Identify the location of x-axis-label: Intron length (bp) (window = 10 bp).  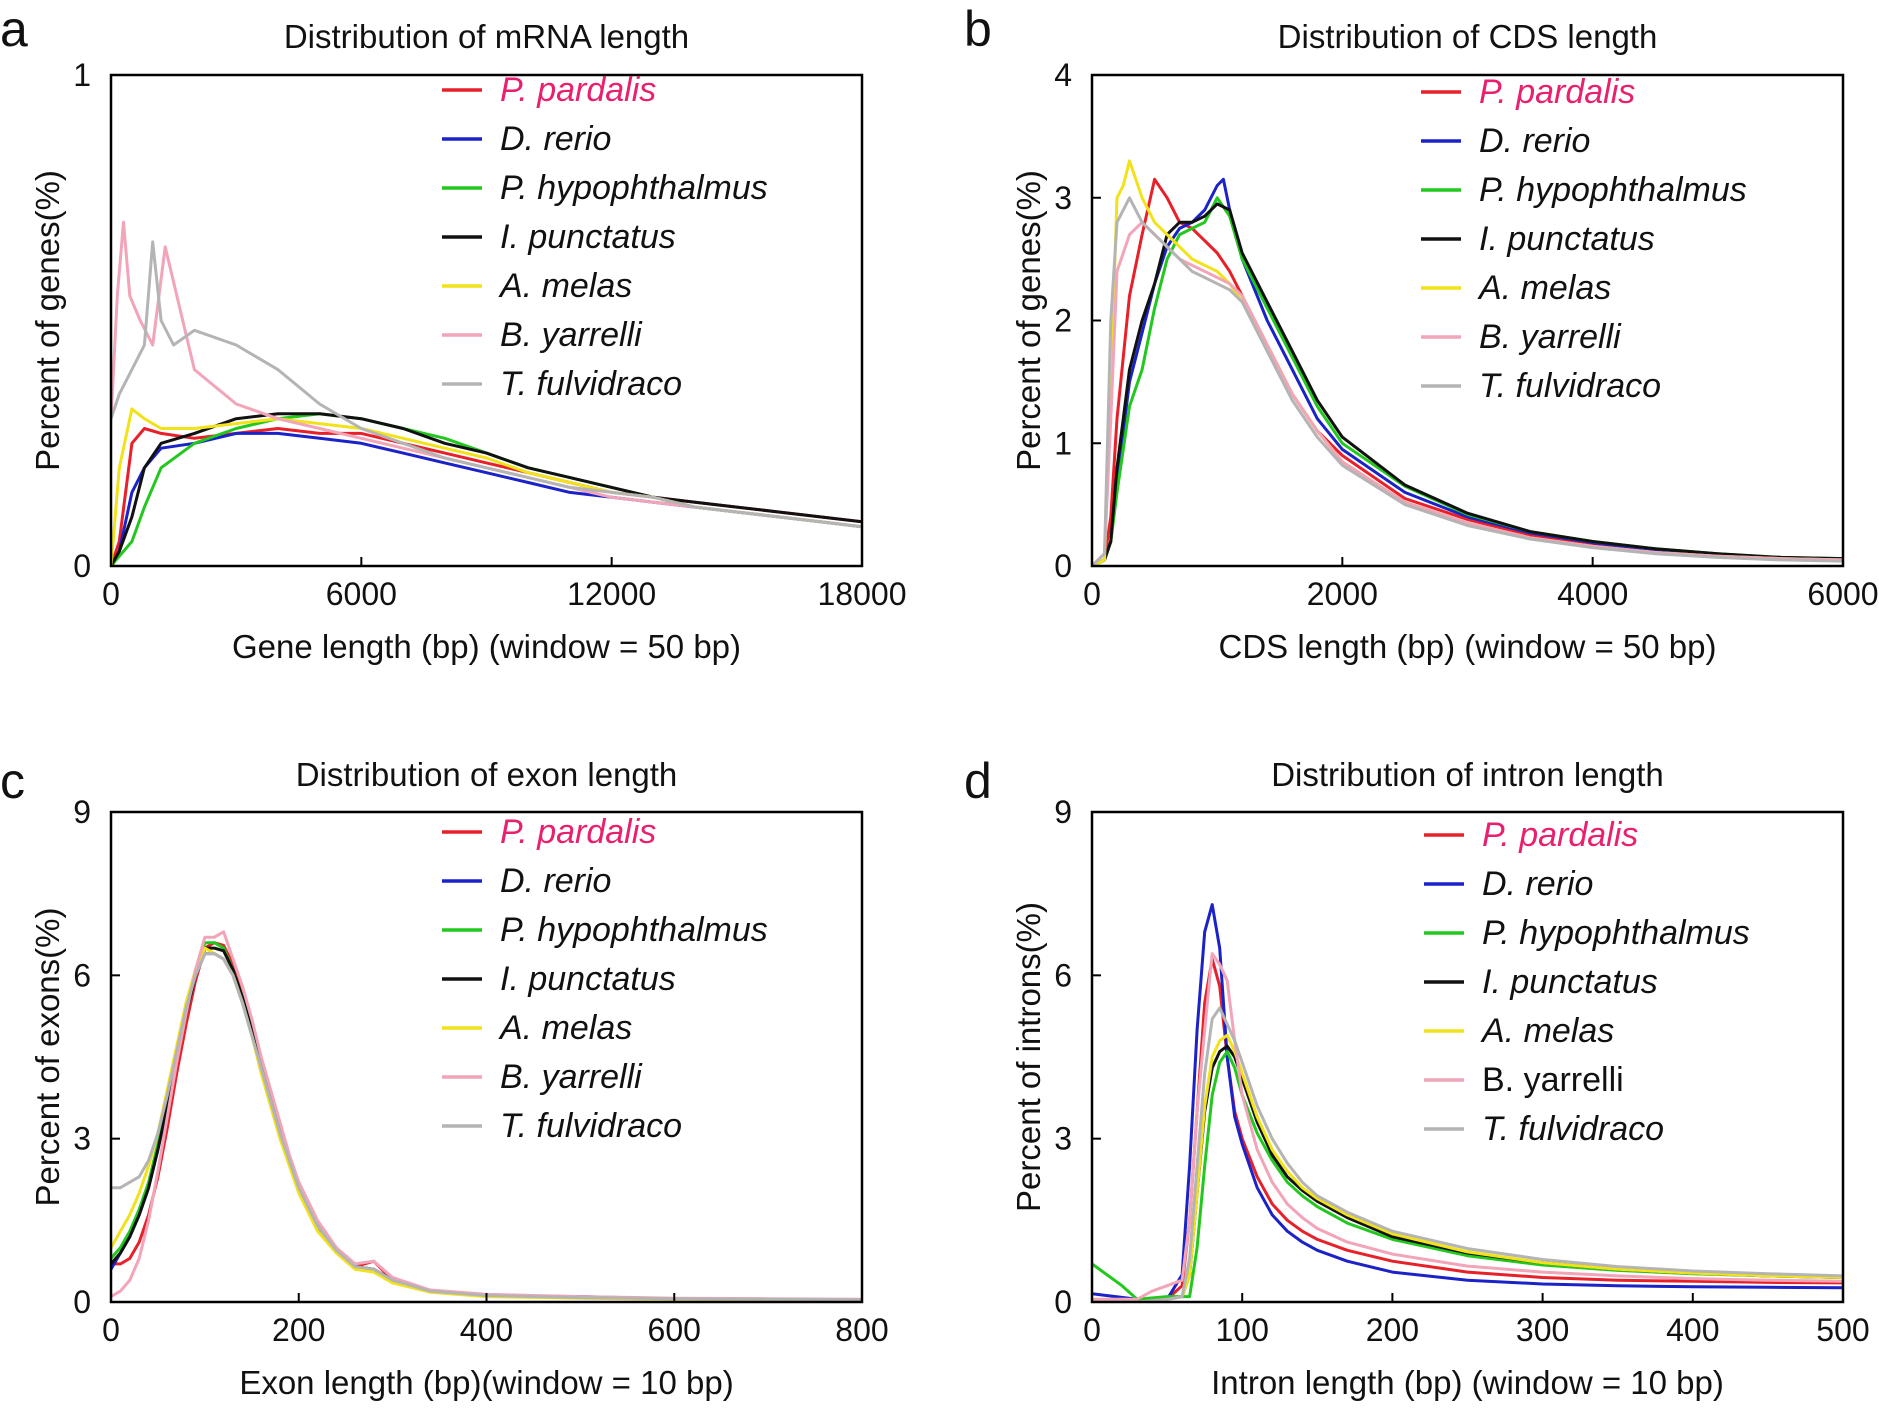
(1467, 1382).